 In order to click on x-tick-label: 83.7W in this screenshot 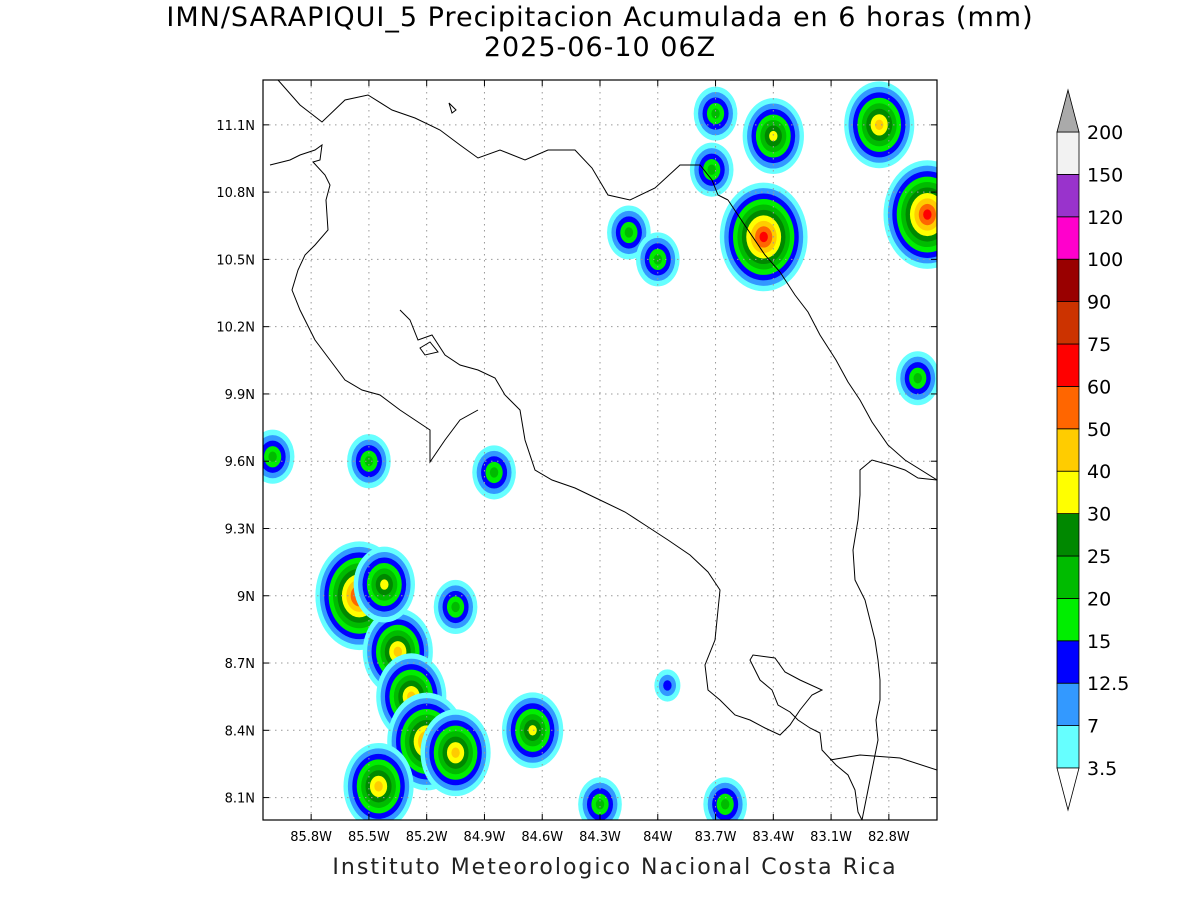, I will do `click(716, 837)`.